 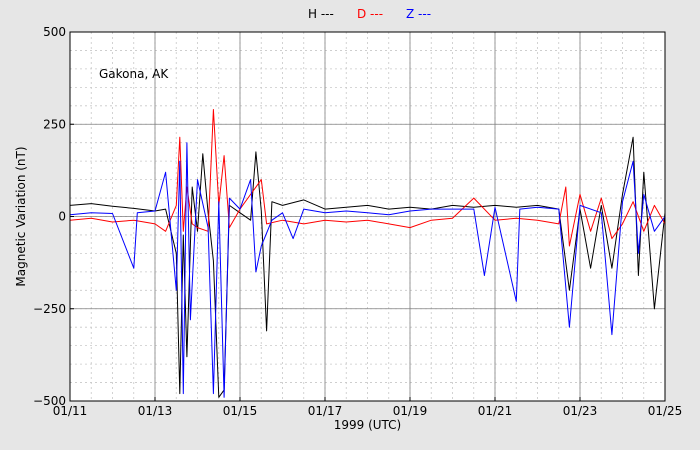 I want to click on legend: H --- D --- Z ---, so click(x=369, y=14).